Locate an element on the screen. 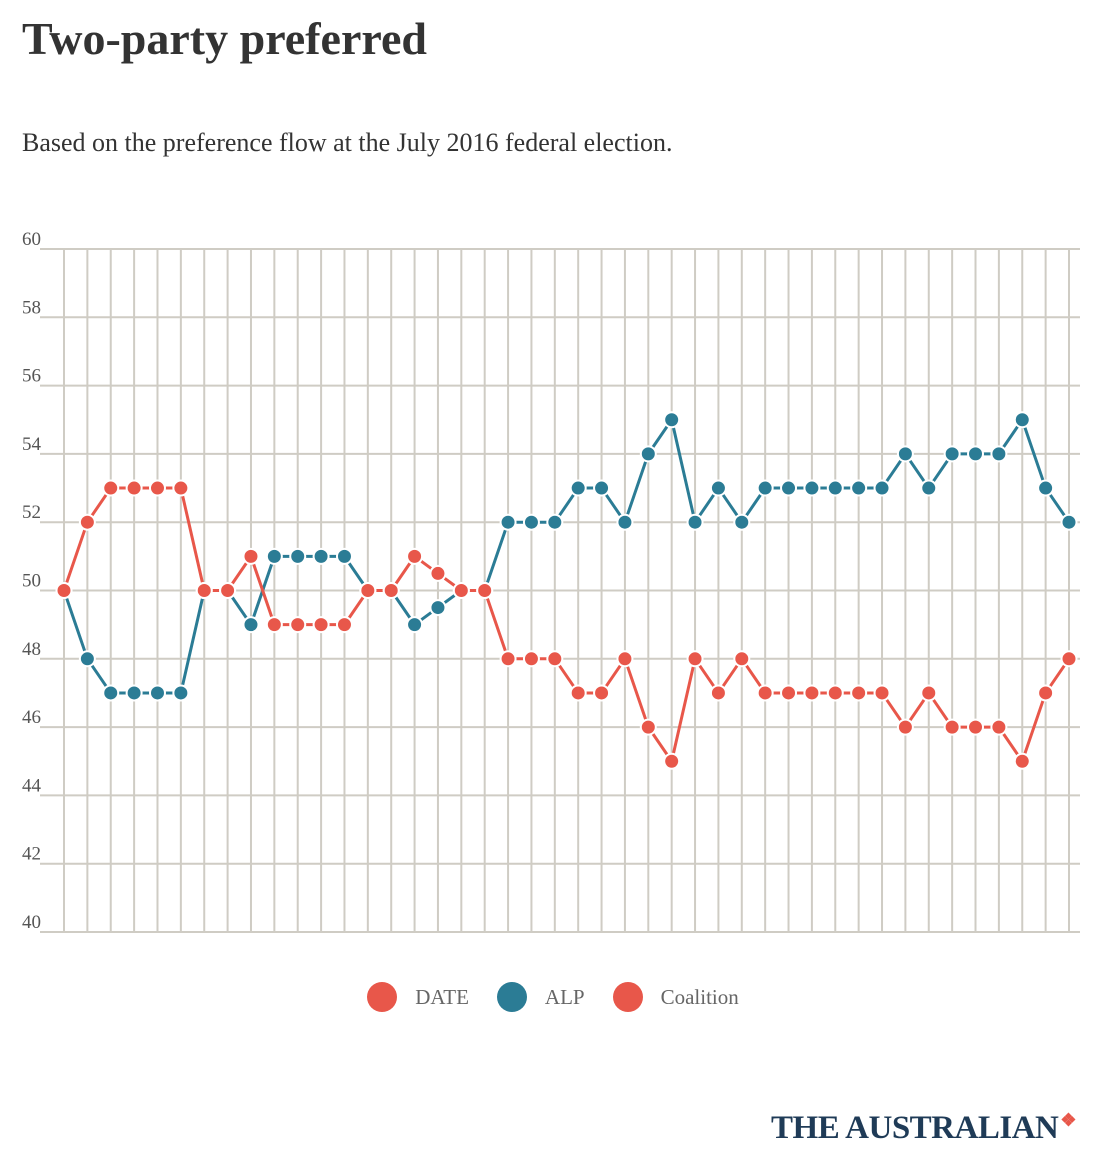 The width and height of the screenshot is (1106, 1167). y-tick-label: 40 is located at coordinates (31, 922).